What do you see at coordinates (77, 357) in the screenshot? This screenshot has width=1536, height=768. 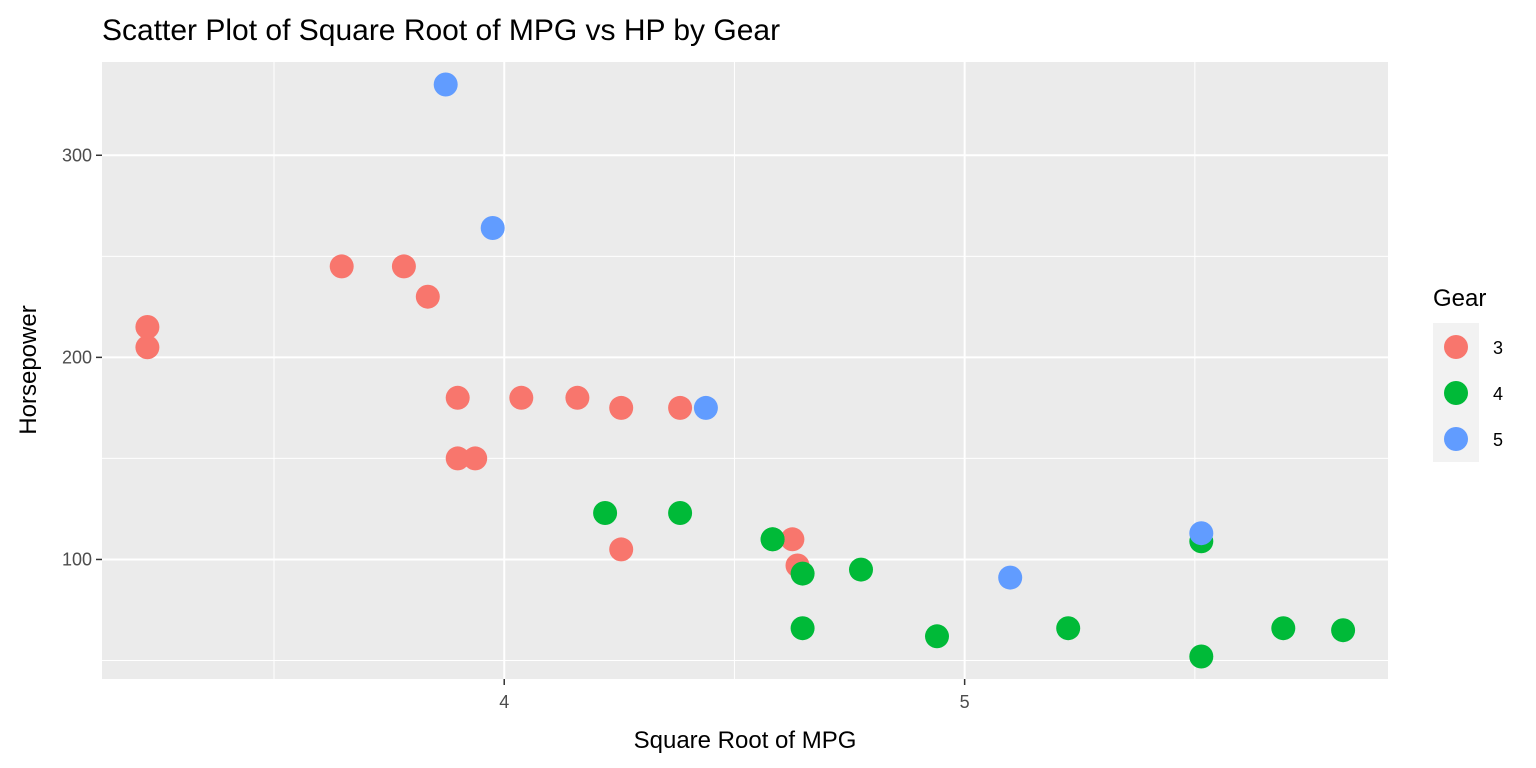 I see `y-tick-label: 200` at bounding box center [77, 357].